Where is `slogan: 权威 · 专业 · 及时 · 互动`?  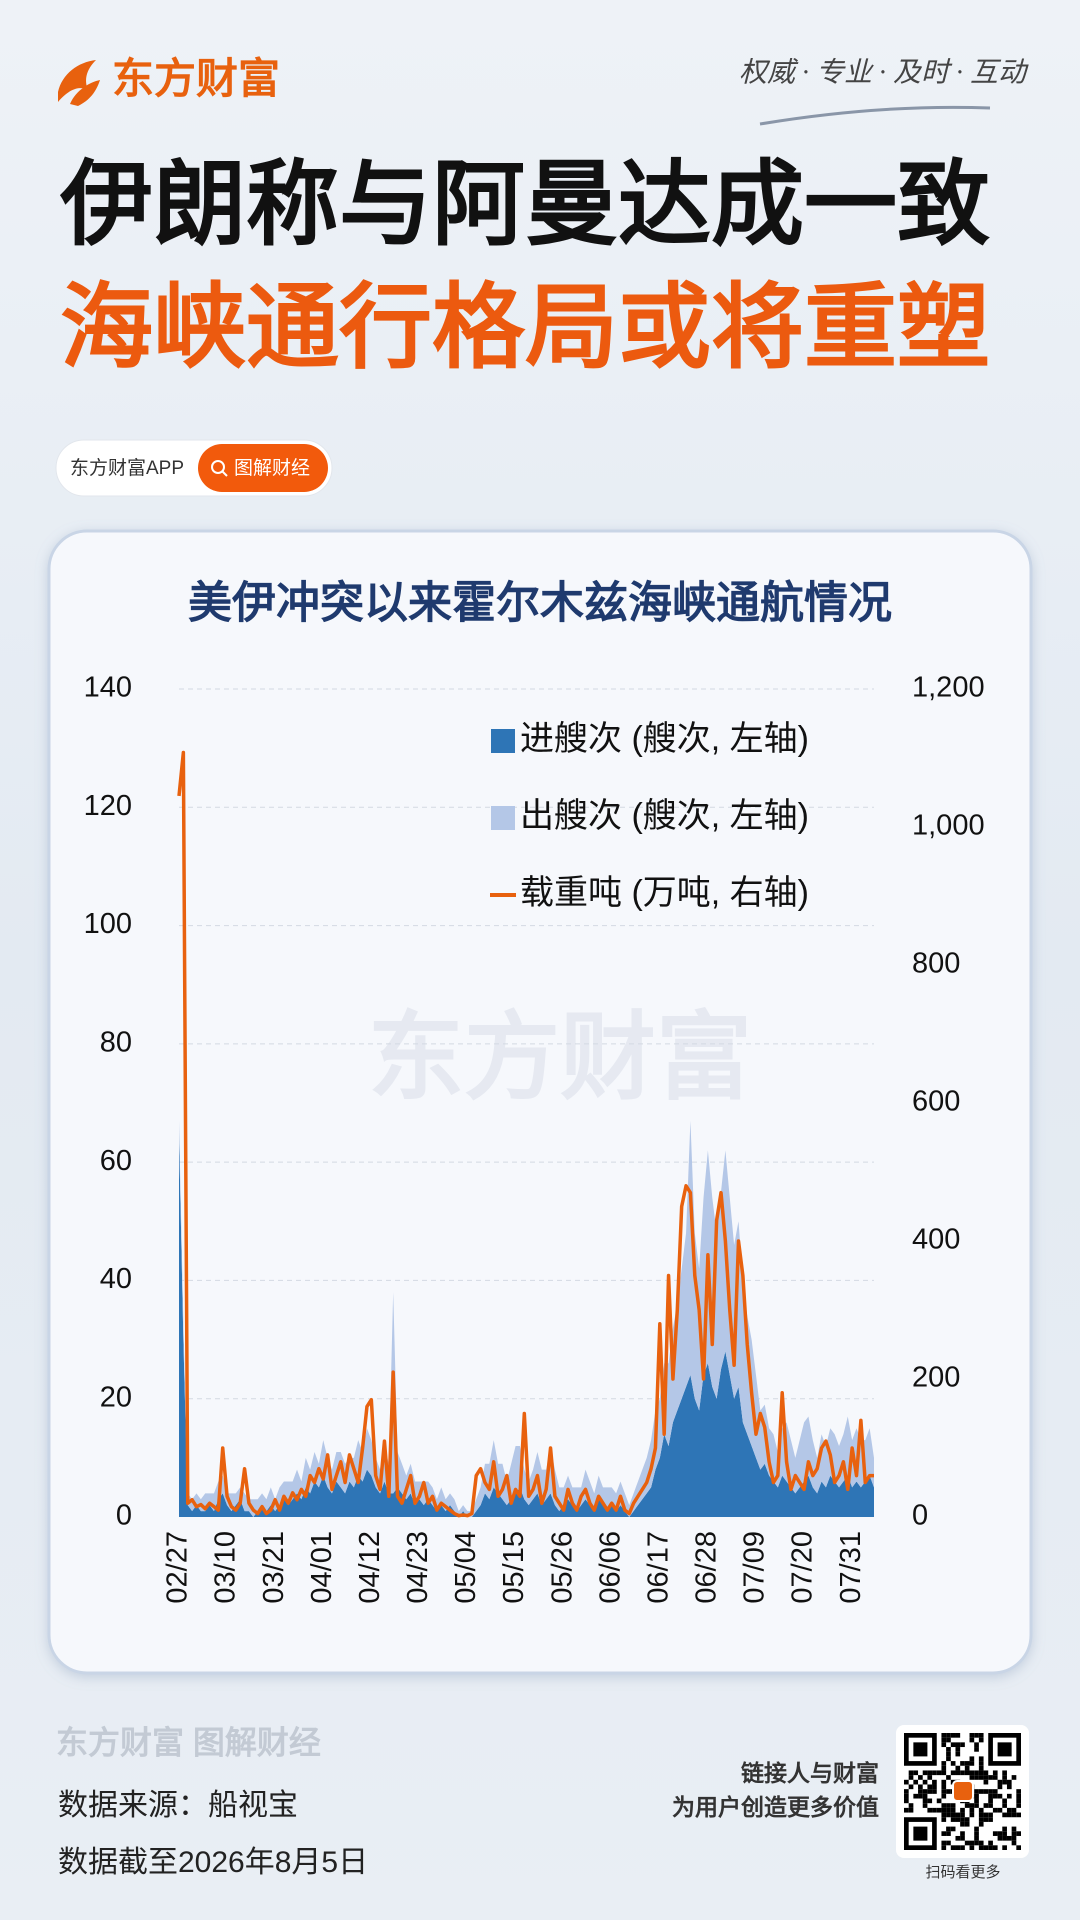
slogan: 权威 · 专业 · 及时 · 互动 is located at coordinates (884, 72).